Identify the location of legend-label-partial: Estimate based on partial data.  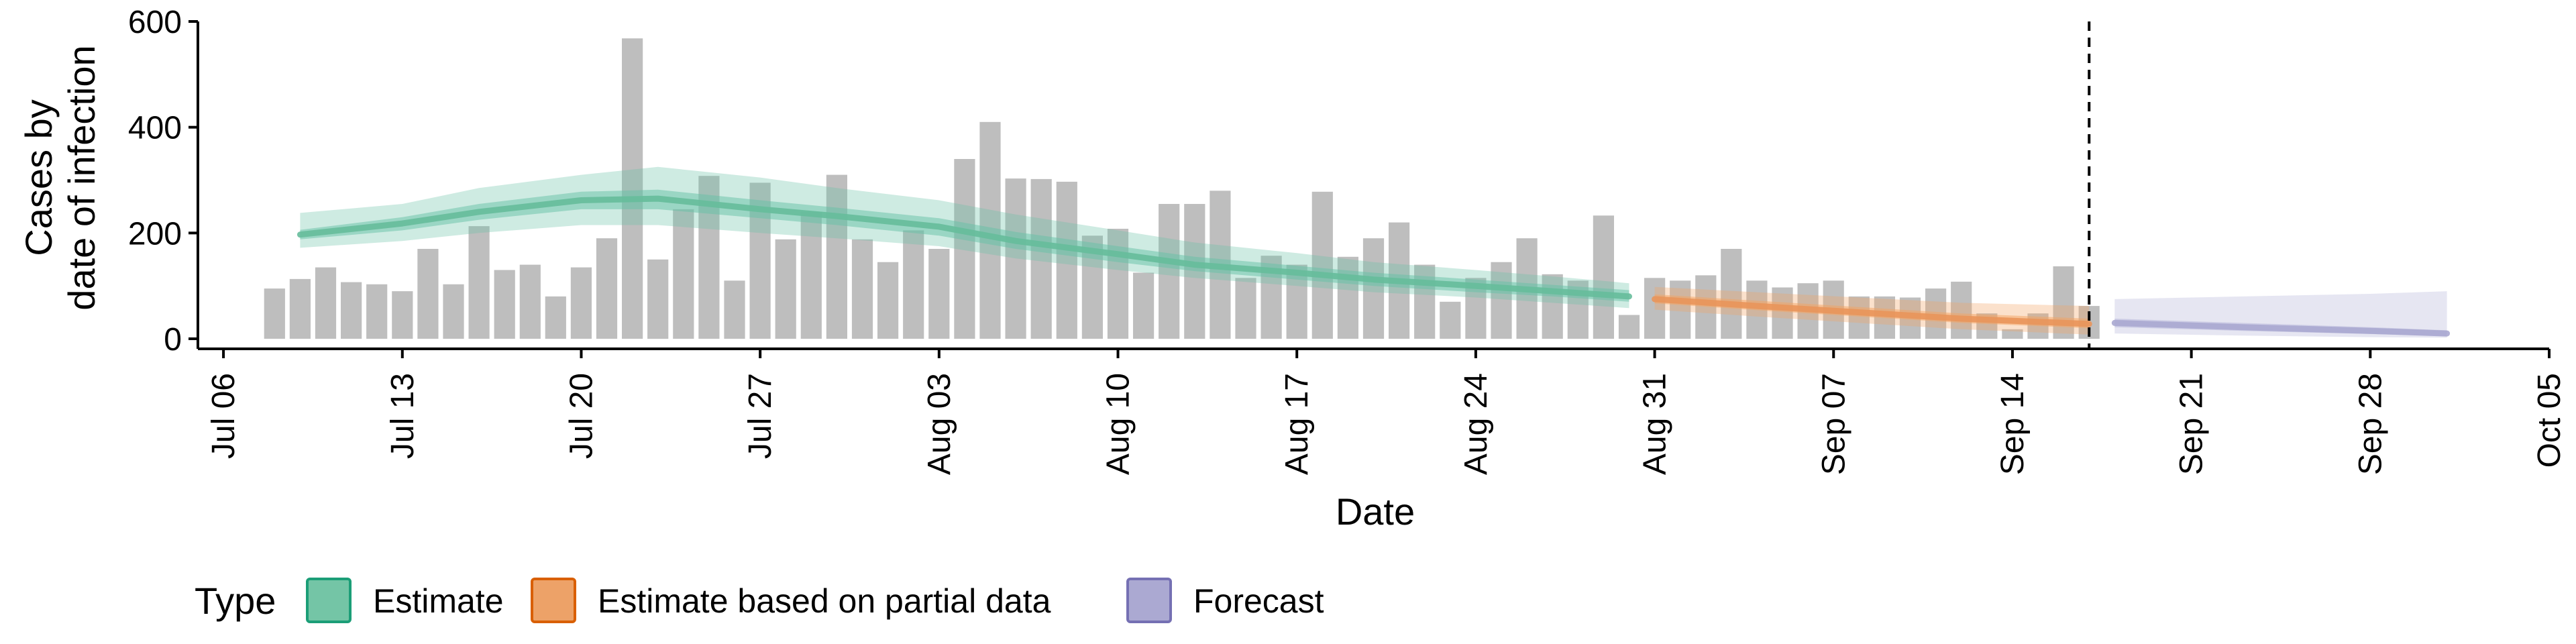
(824, 601).